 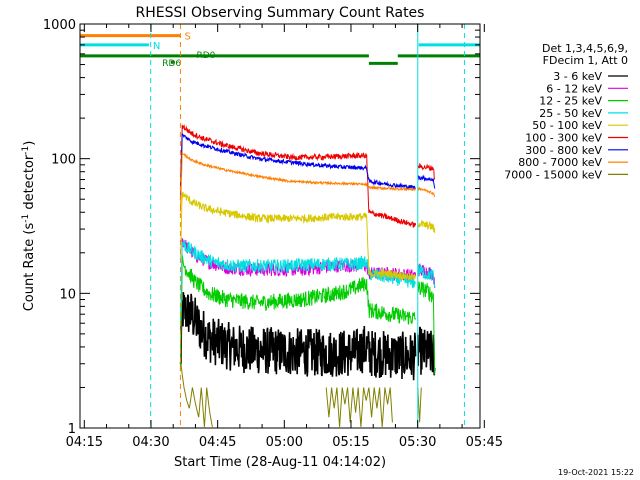 I want to click on y-tick-label-2: 100, so click(x=63, y=160).